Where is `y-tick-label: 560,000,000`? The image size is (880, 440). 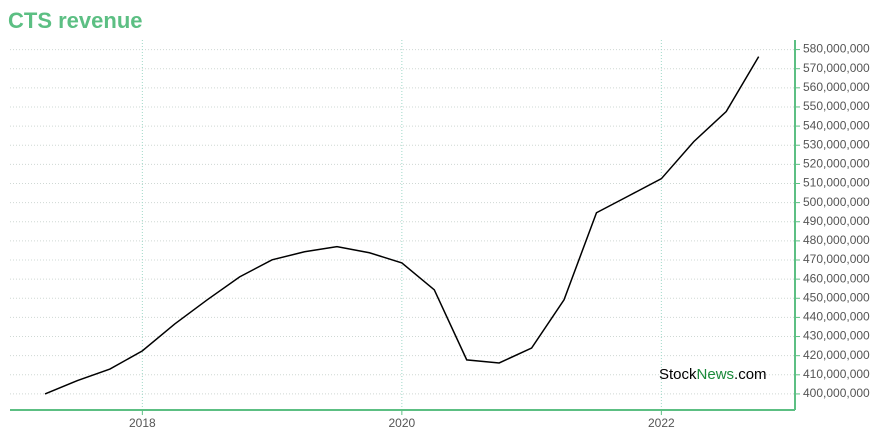
y-tick-label: 560,000,000 is located at coordinates (836, 87).